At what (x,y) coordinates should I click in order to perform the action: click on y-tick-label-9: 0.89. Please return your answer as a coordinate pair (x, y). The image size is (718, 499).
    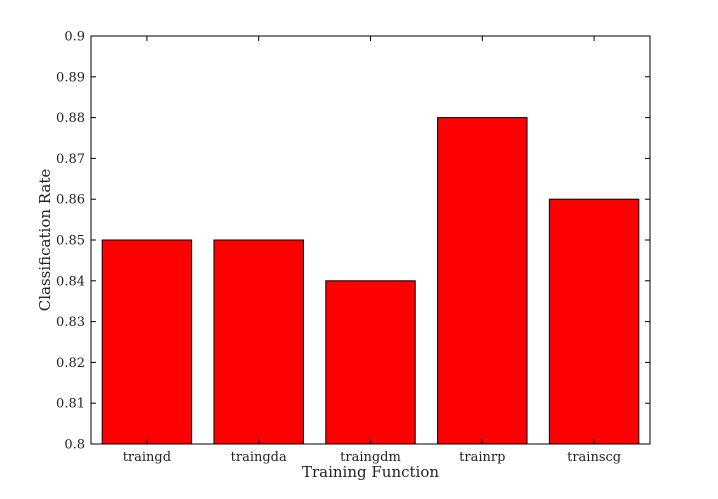
    Looking at the image, I should click on (70, 77).